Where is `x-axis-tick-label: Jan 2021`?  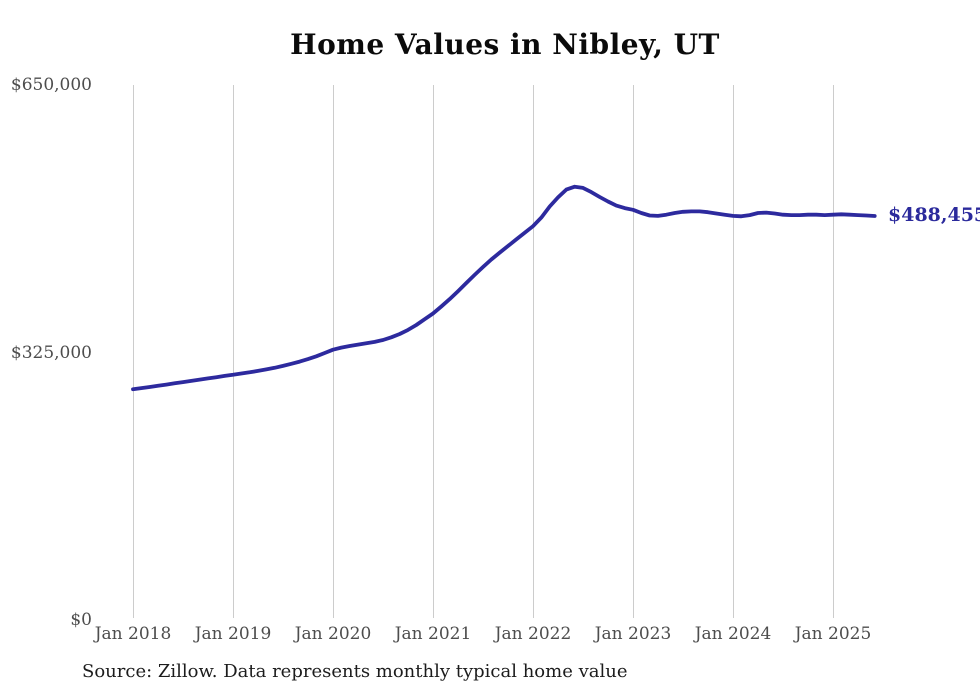 x-axis-tick-label: Jan 2021 is located at coordinates (433, 634).